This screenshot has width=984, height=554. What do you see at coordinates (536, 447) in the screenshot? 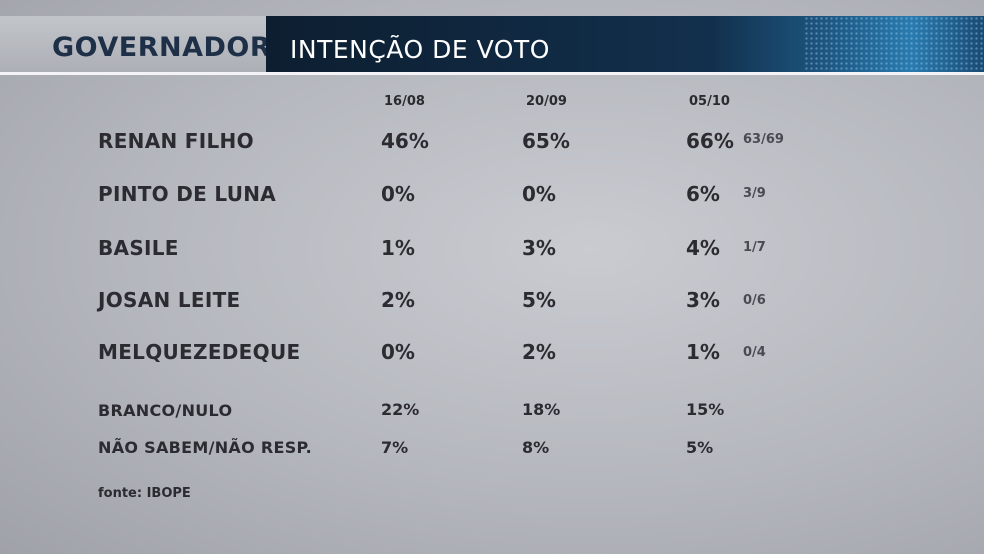
I see `poll-value: 8%` at bounding box center [536, 447].